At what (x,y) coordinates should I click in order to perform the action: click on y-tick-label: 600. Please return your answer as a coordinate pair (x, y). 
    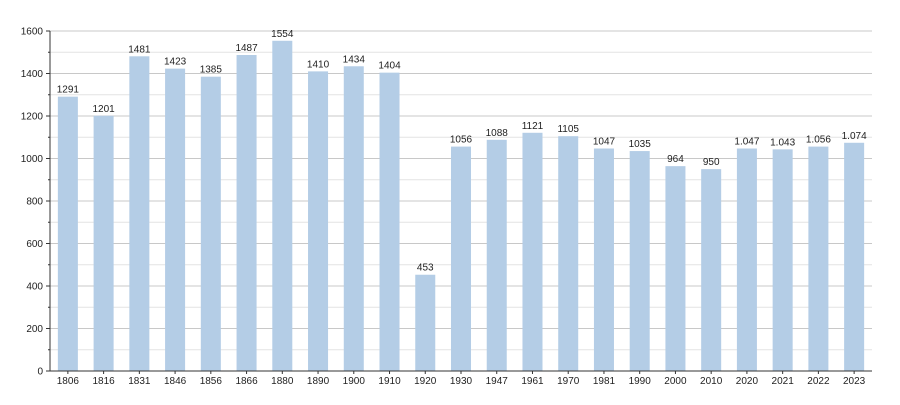
    Looking at the image, I should click on (34, 244).